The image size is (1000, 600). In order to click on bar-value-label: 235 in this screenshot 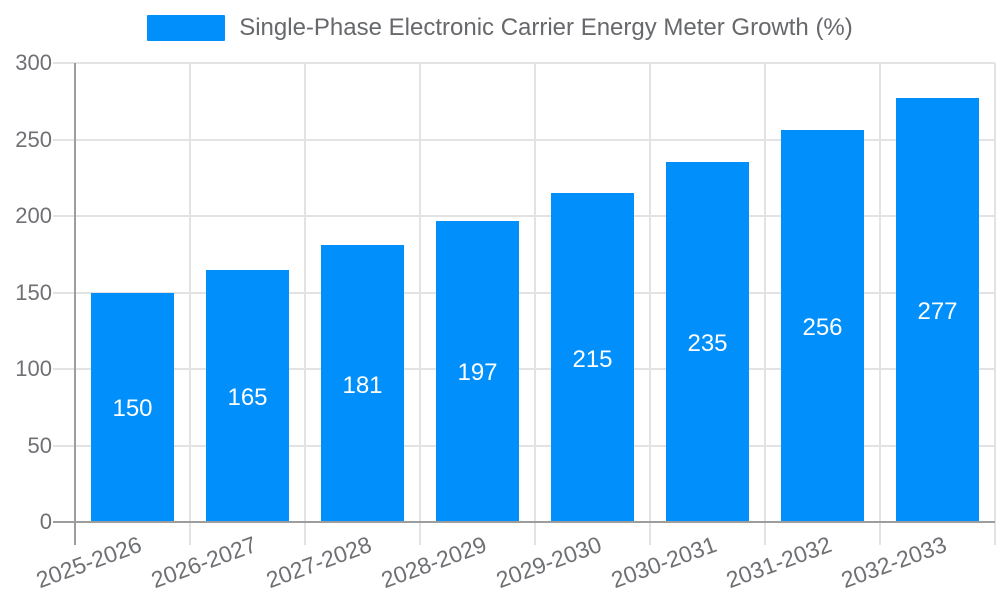, I will do `click(707, 344)`.